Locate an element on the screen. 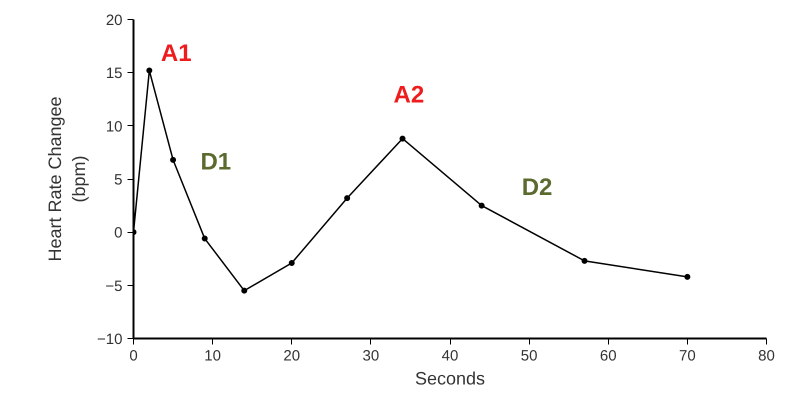  x-tick-label: 80 is located at coordinates (766, 356).